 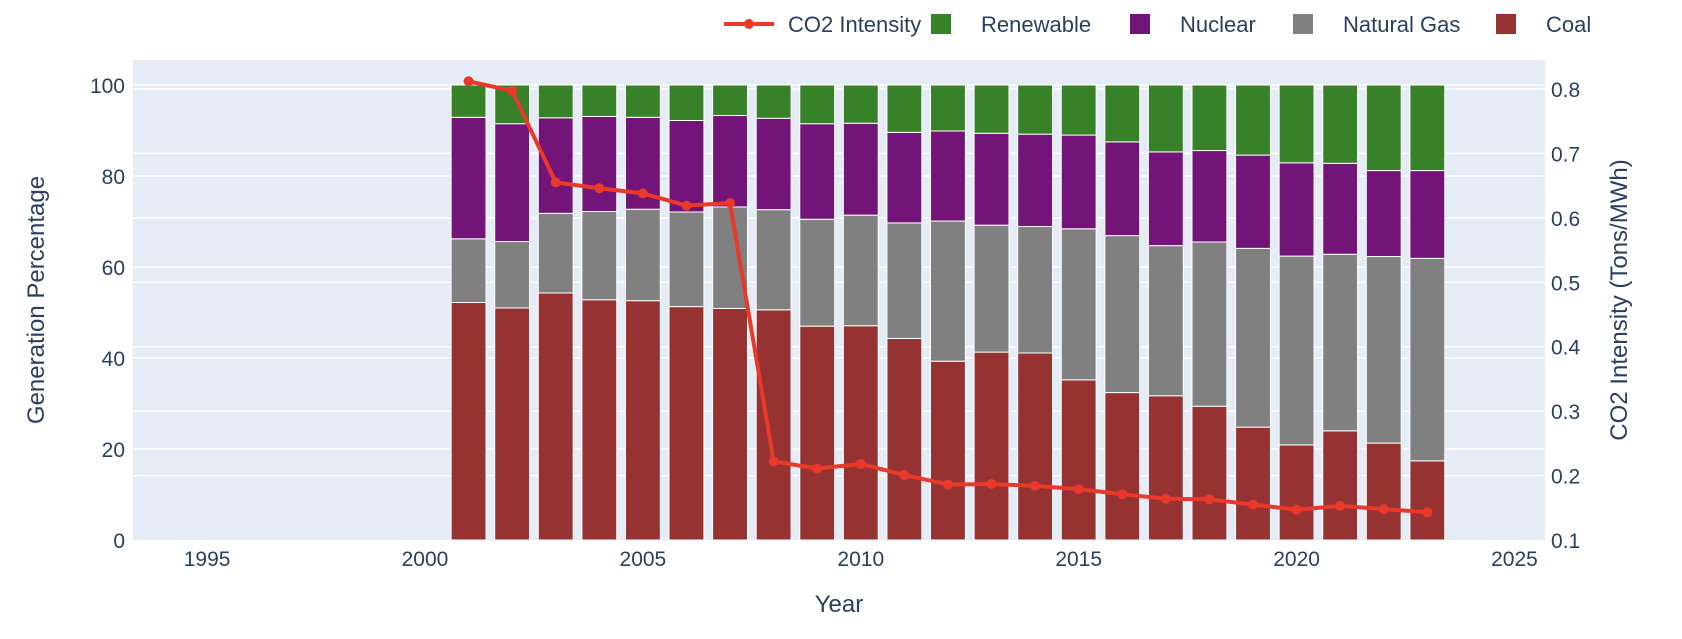 What do you see at coordinates (119, 541) in the screenshot?
I see `y-tick-label: 0` at bounding box center [119, 541].